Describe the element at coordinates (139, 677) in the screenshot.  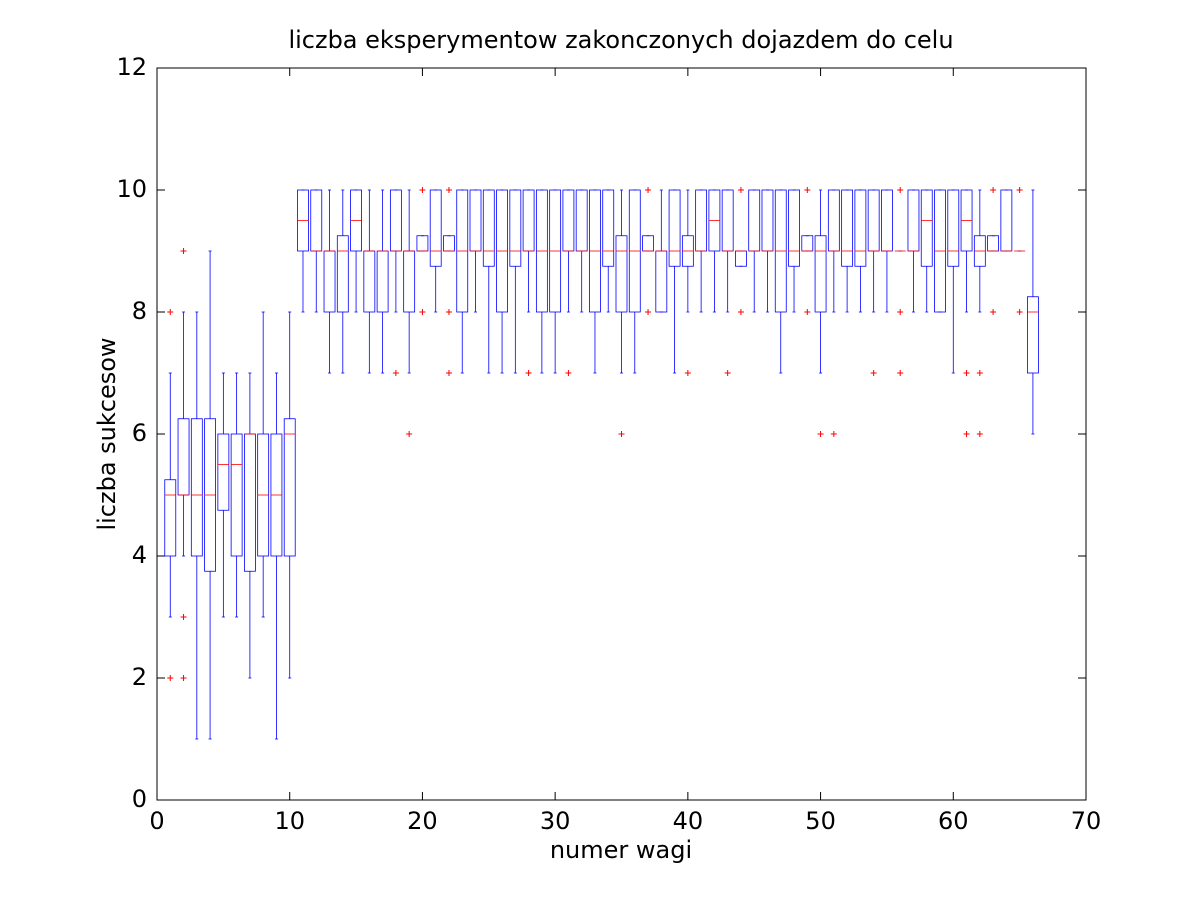
I see `y-tick-label: 2` at that location.